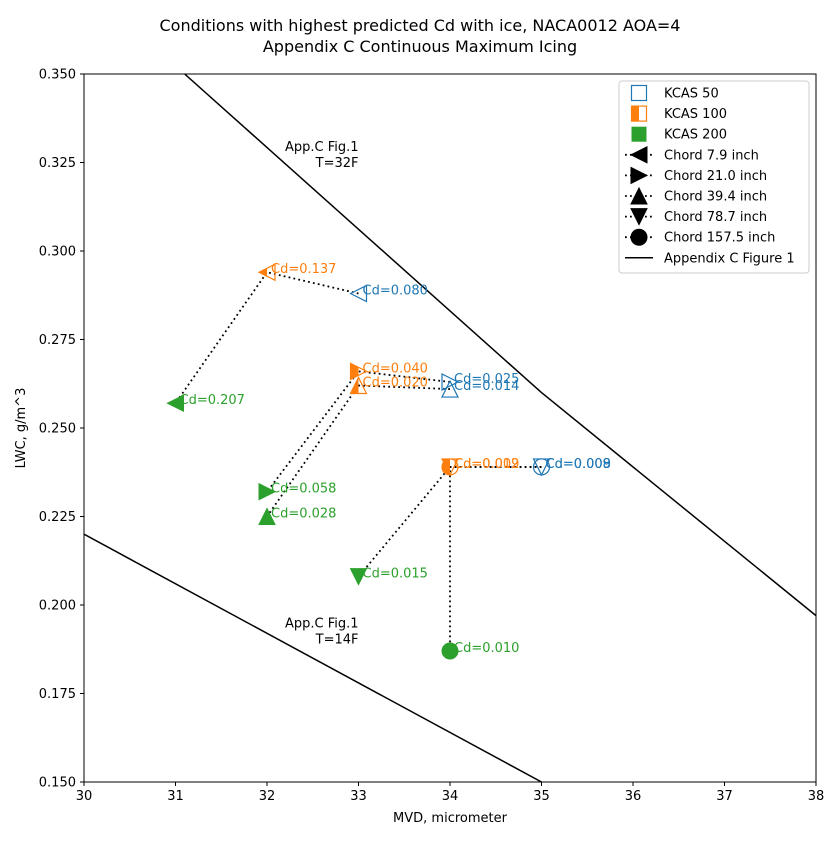 The image size is (840, 844). I want to click on data-label: Cd=0.014, so click(486, 386).